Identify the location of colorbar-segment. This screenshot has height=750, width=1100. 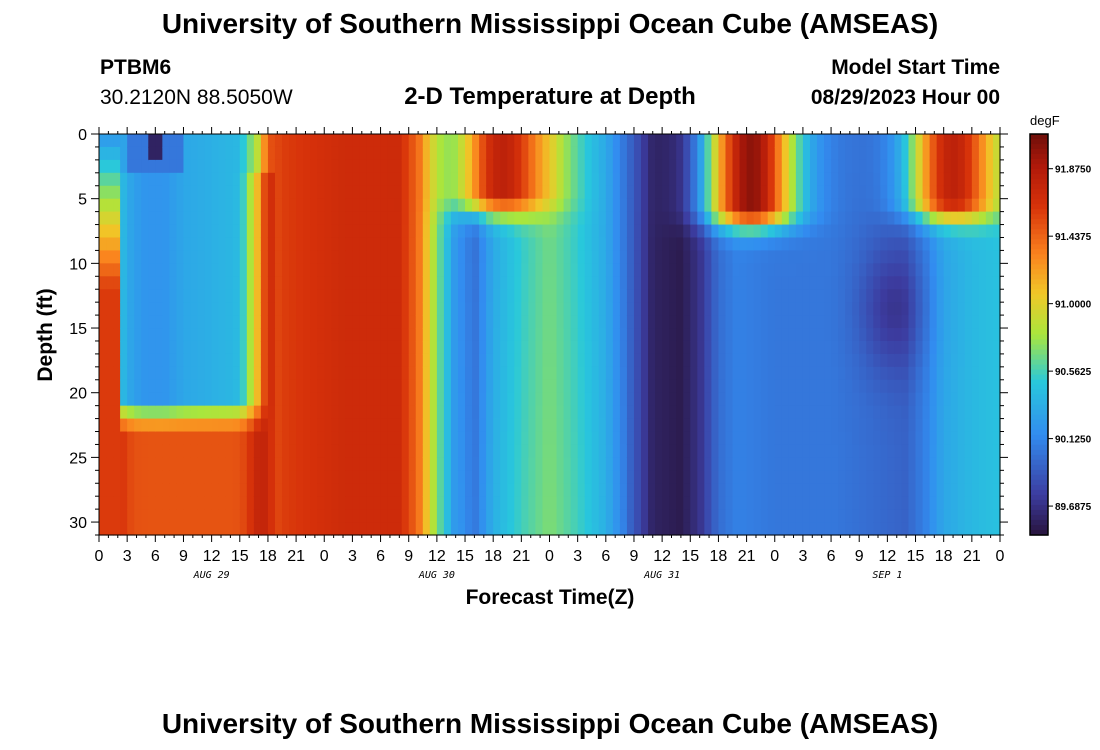
(1039, 497).